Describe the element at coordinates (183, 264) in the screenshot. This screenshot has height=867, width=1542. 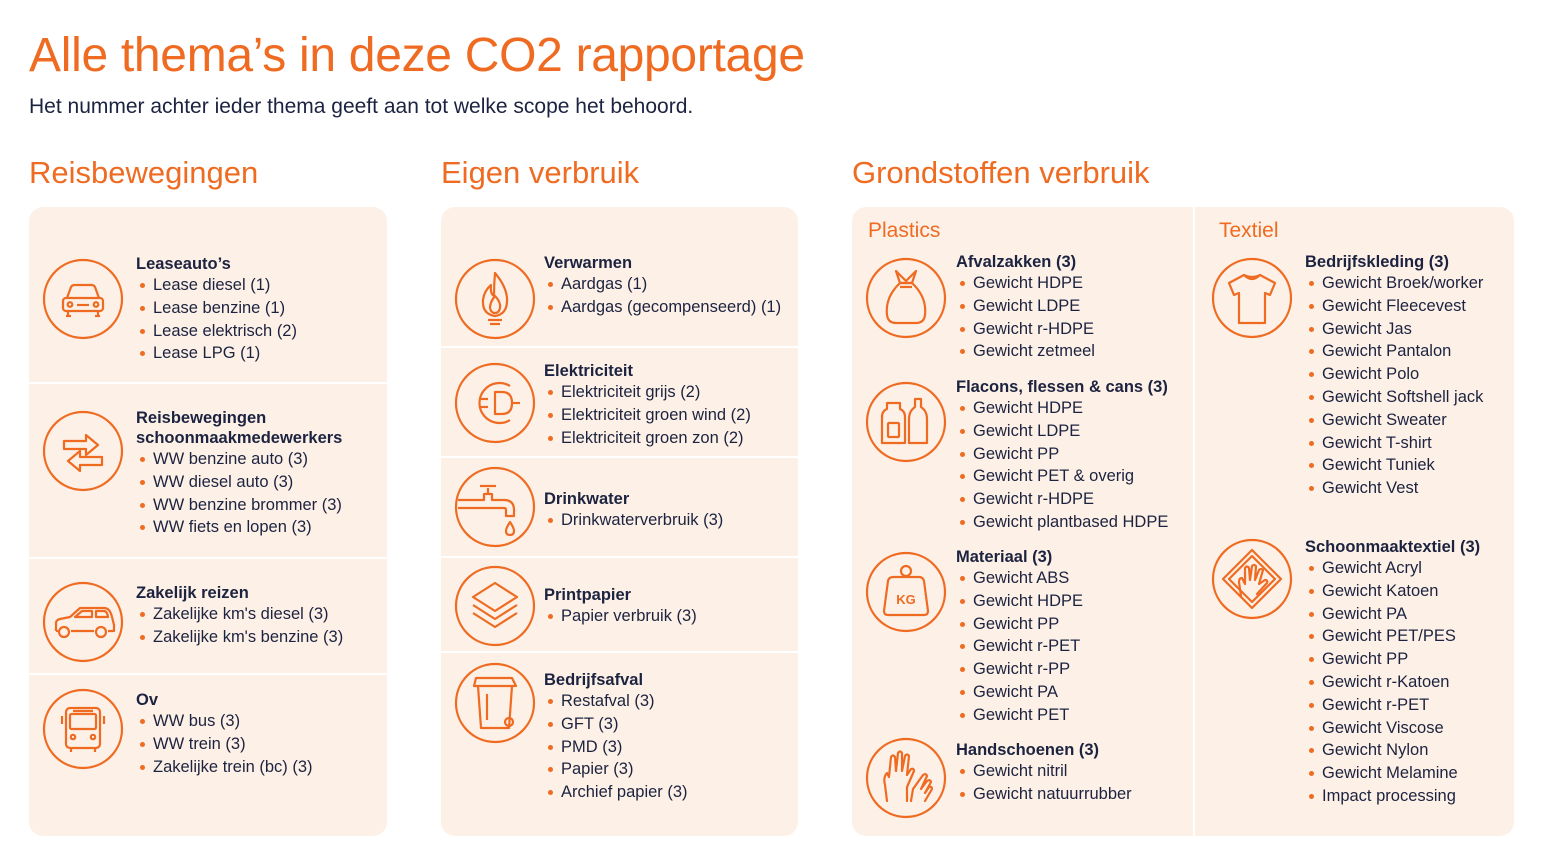
I see `block-title: Leaseauto’s` at that location.